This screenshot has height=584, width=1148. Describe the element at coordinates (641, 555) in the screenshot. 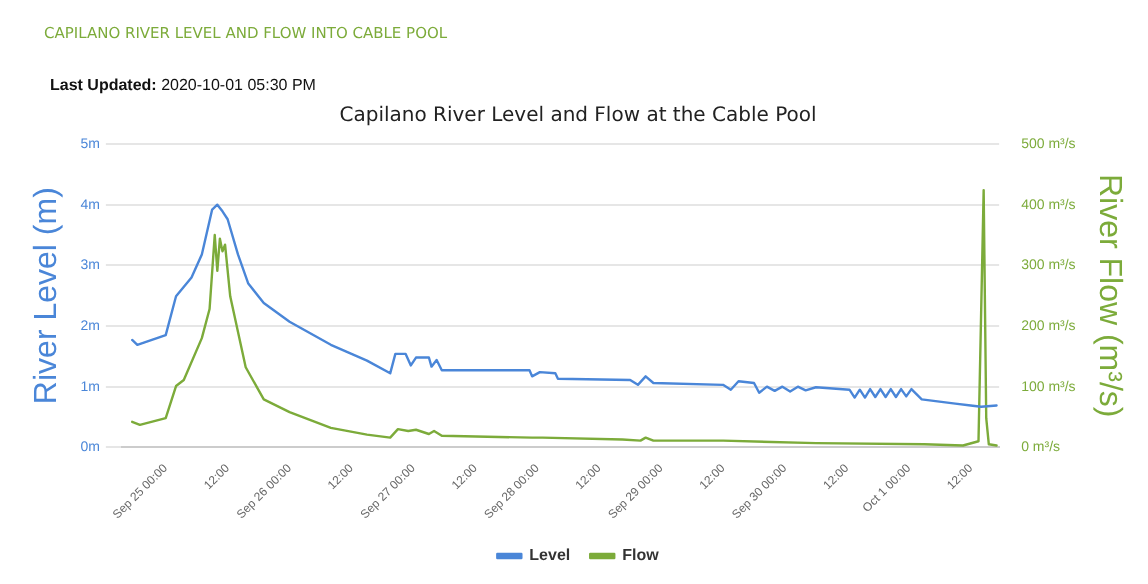

I see `legend-label: Flow` at that location.